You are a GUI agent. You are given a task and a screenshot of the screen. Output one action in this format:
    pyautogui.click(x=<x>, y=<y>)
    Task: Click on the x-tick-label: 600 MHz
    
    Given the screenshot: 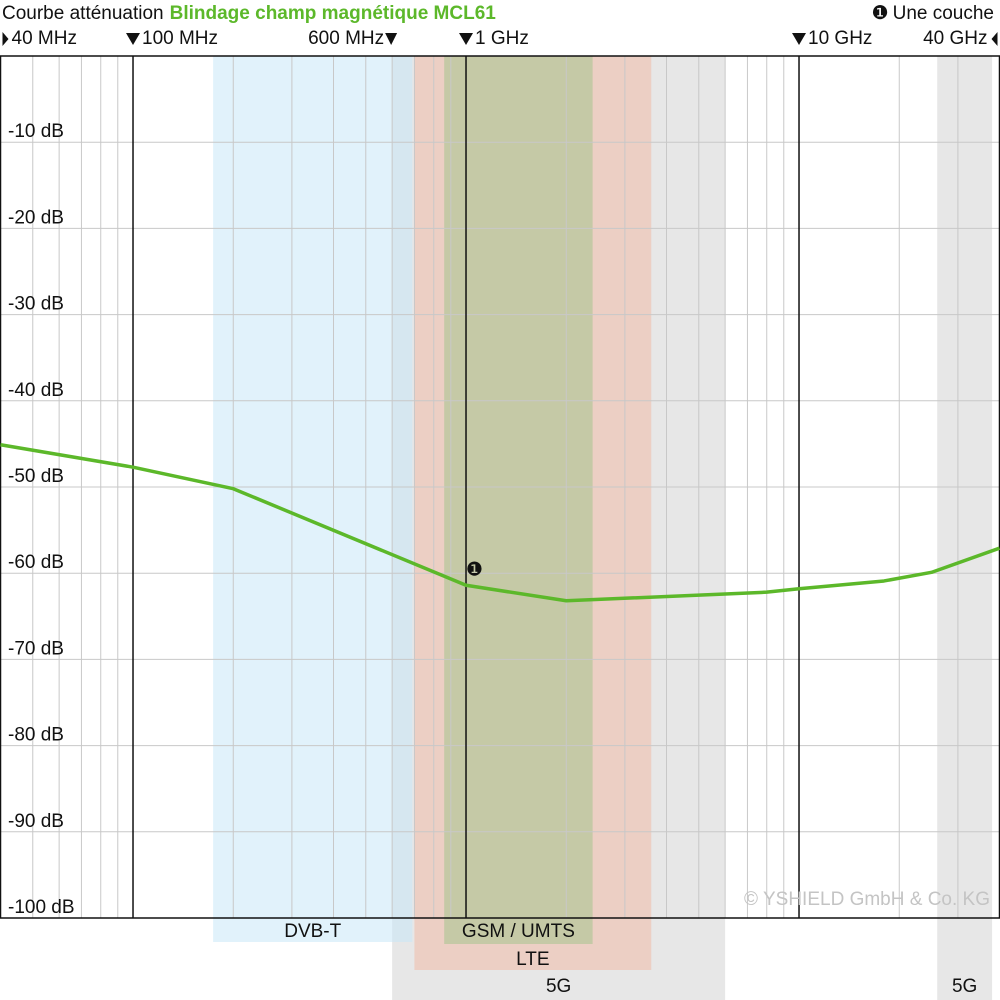 What is the action you would take?
    pyautogui.click(x=346, y=38)
    